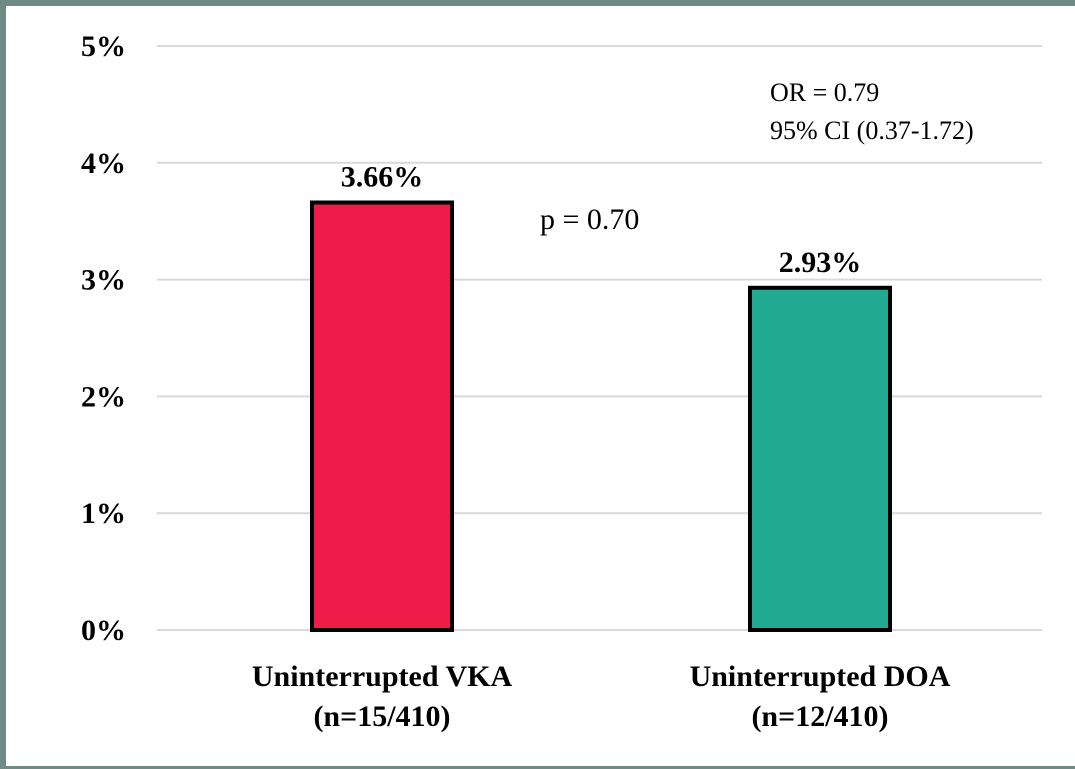 The image size is (1075, 769). Describe the element at coordinates (103, 513) in the screenshot. I see `y-tick-label: 1%` at that location.